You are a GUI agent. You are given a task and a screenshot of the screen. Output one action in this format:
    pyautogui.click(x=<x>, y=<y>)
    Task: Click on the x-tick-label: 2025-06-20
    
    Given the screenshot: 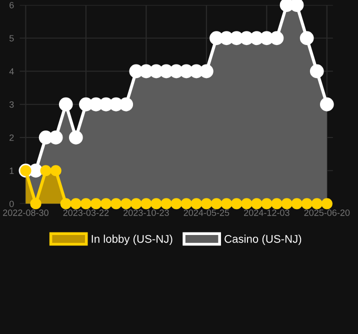 What is the action you would take?
    pyautogui.click(x=327, y=213)
    